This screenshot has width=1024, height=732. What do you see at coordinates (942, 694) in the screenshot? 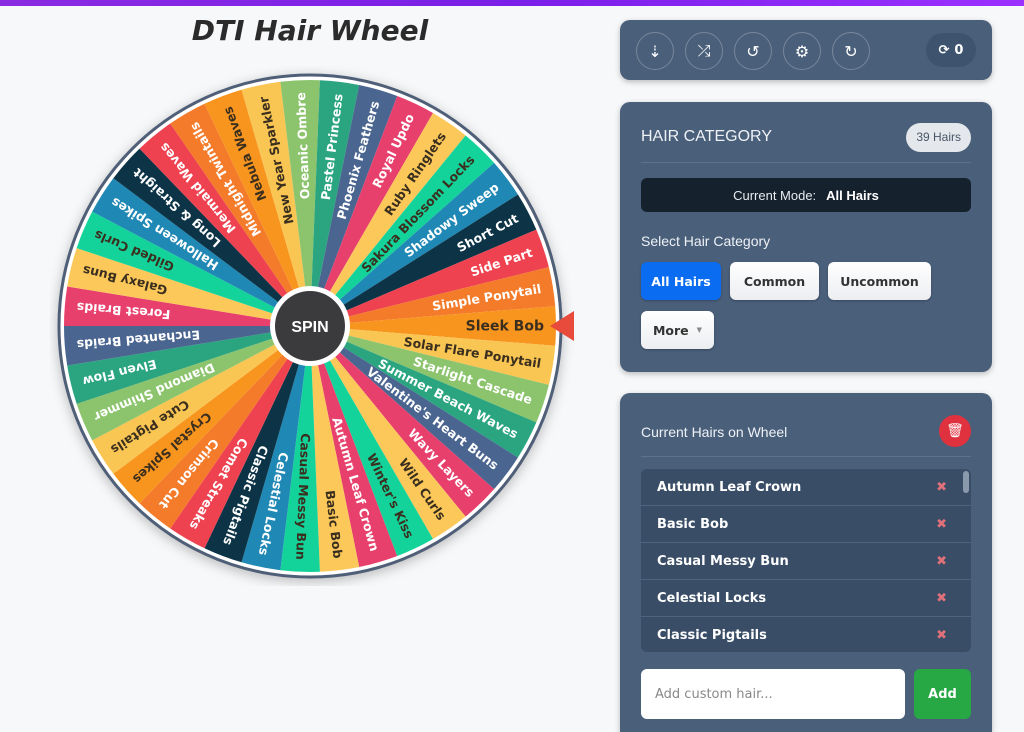
I see `add-hair-button: Add` at bounding box center [942, 694].